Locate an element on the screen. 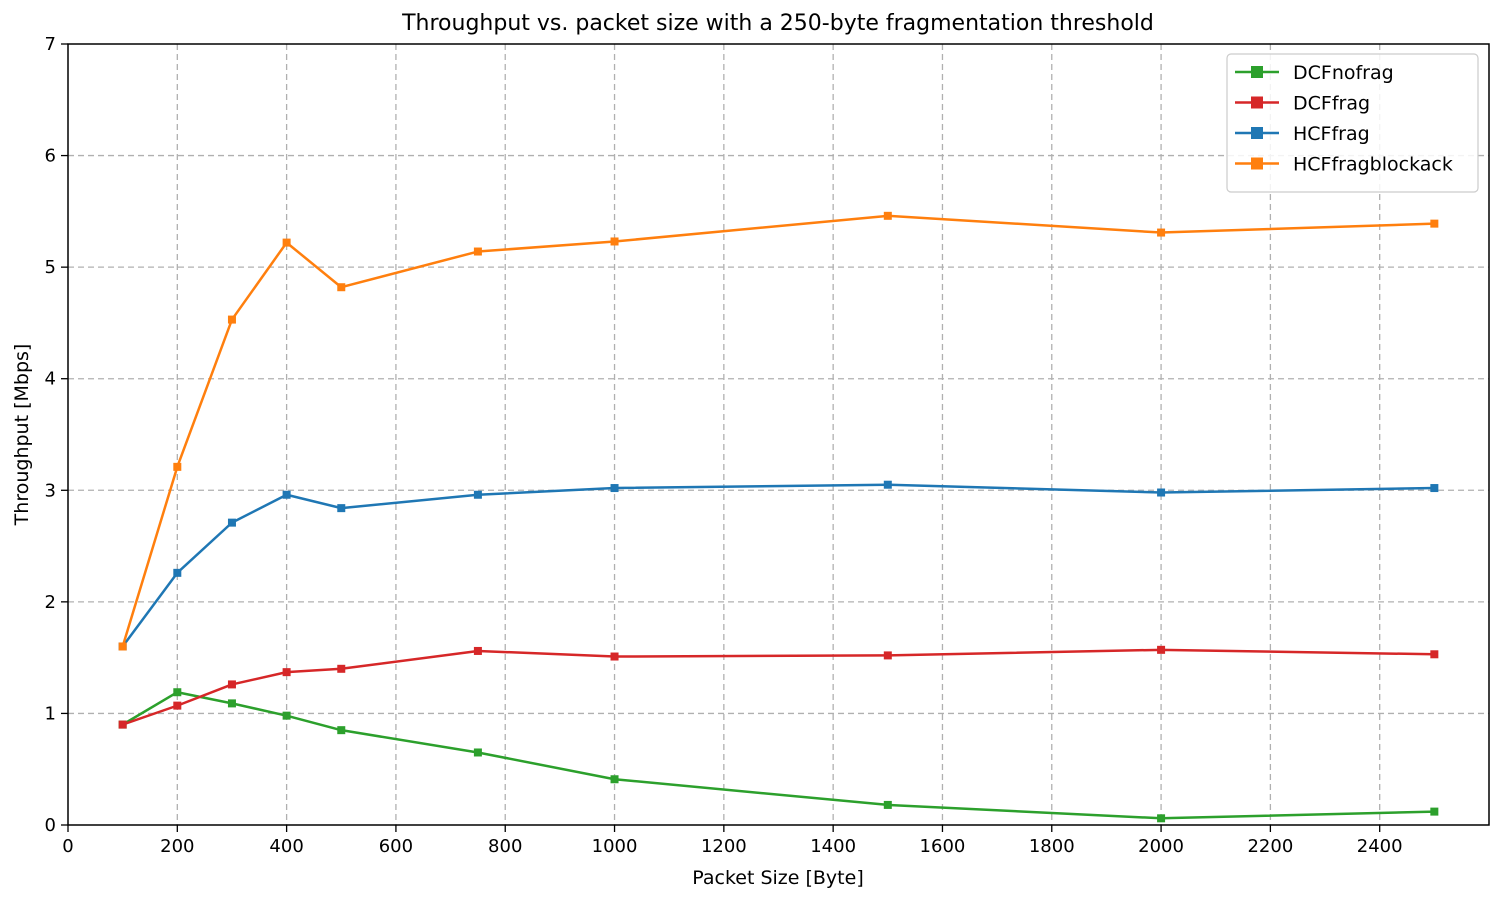  series-DCFfrag is located at coordinates (778, 687).